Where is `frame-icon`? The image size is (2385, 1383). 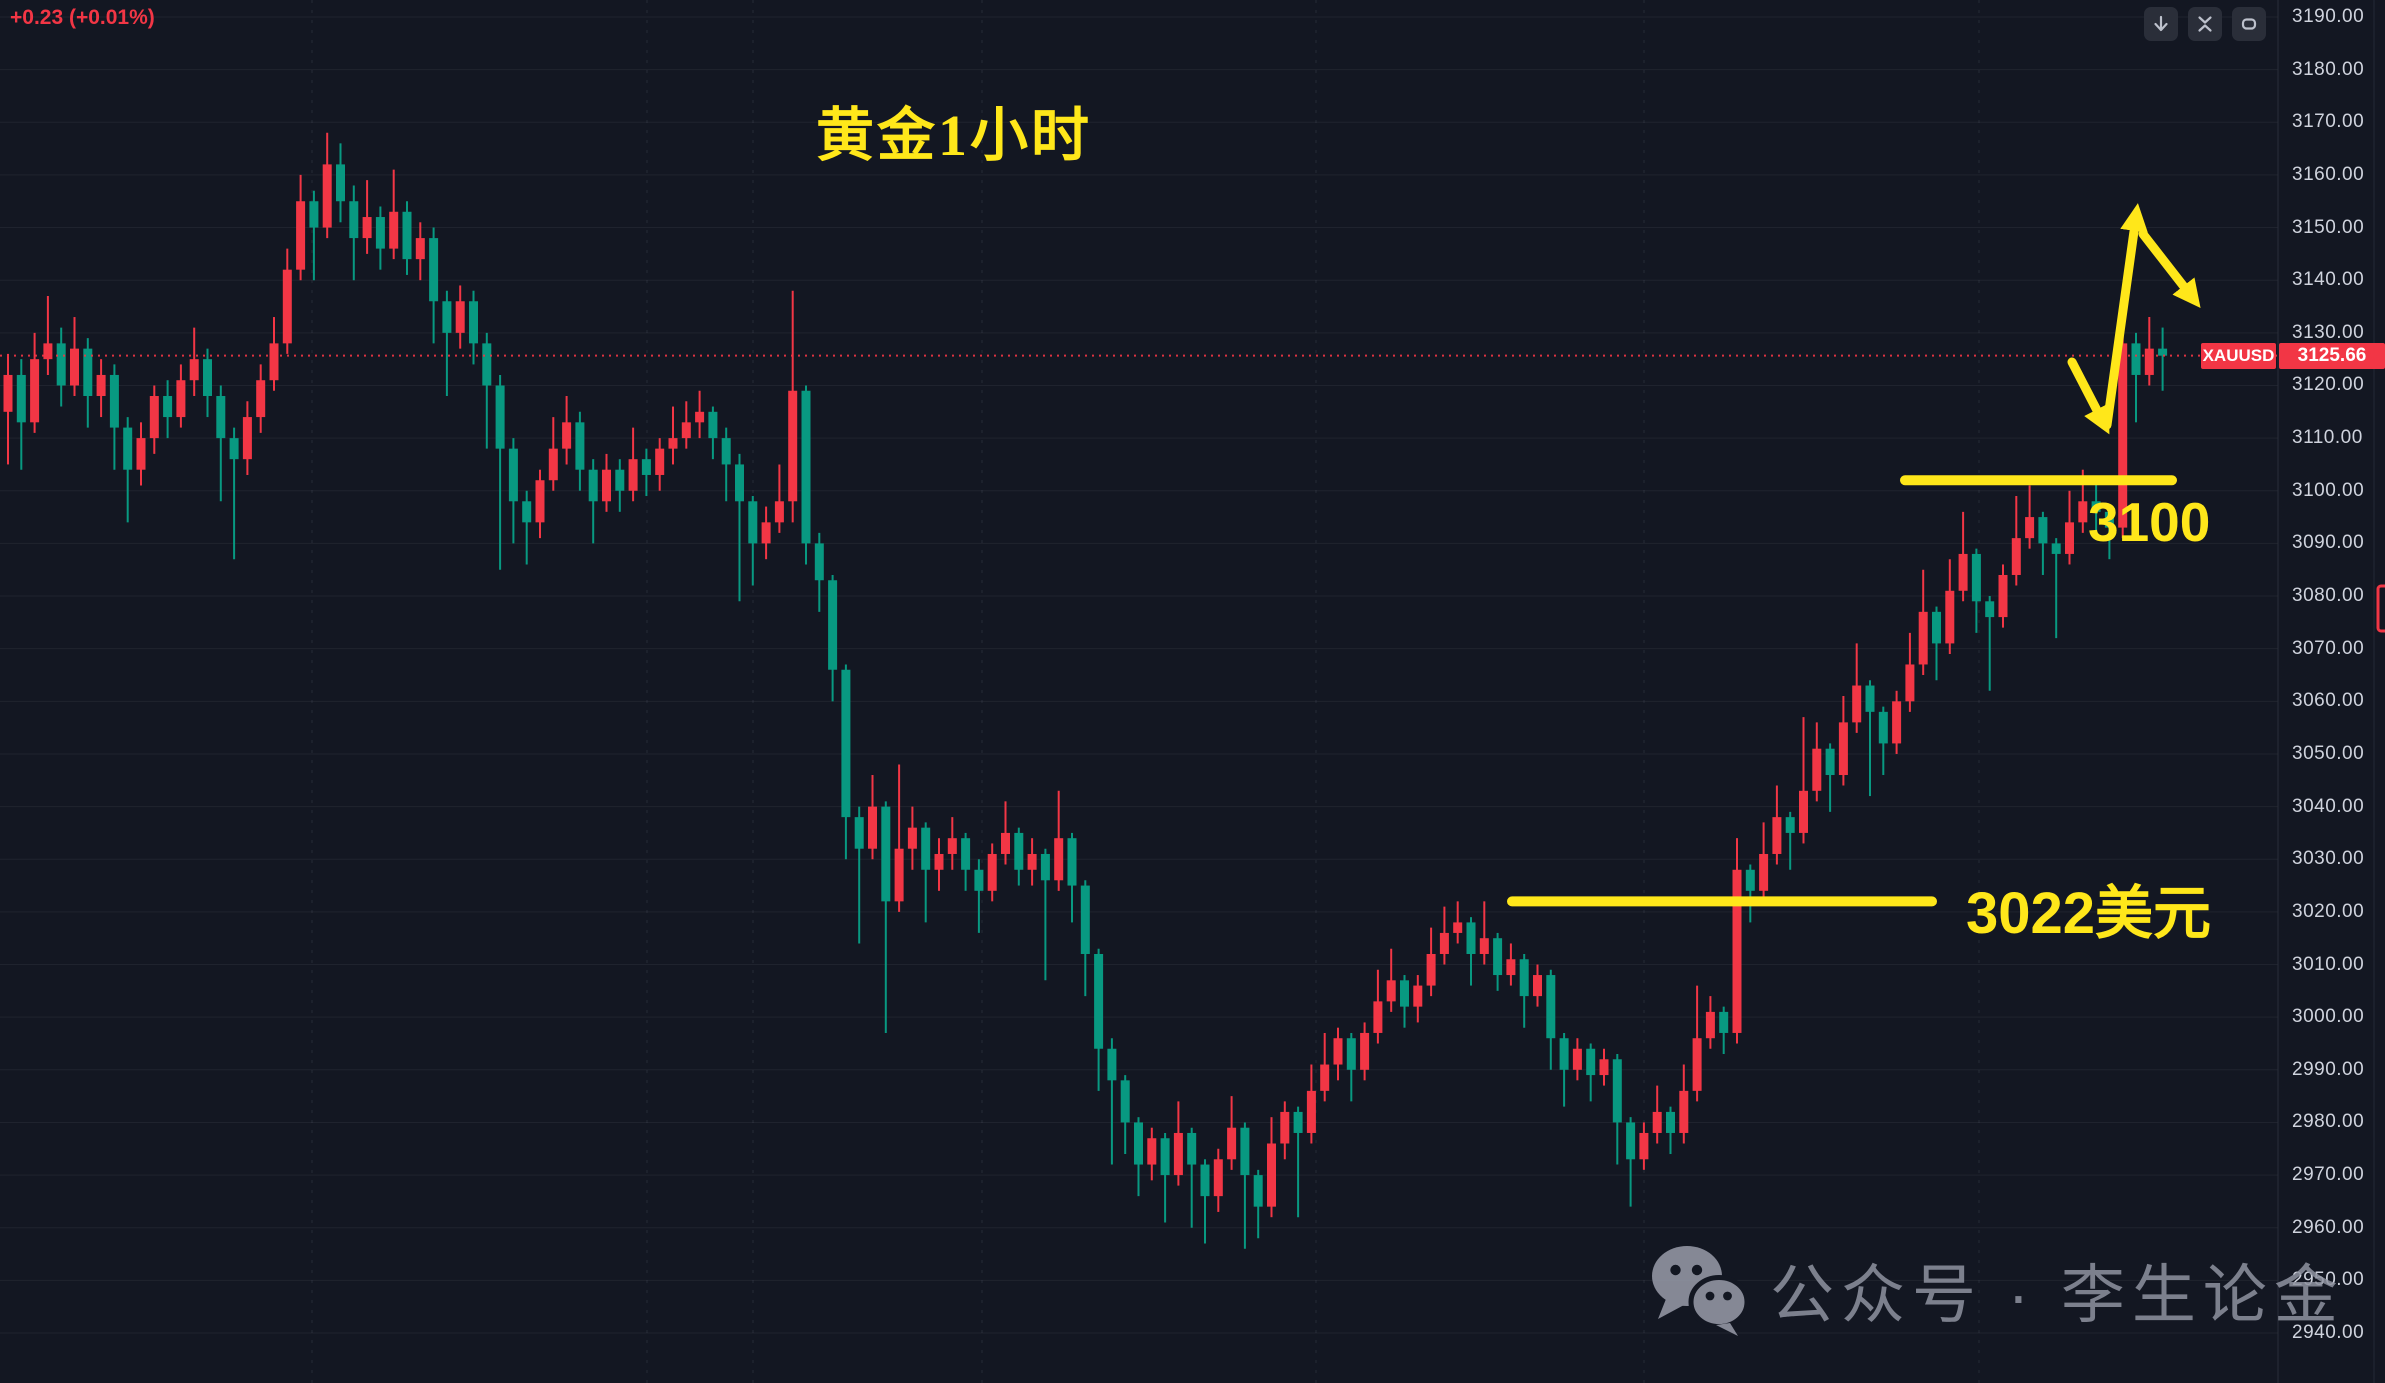
frame-icon is located at coordinates (2249, 24).